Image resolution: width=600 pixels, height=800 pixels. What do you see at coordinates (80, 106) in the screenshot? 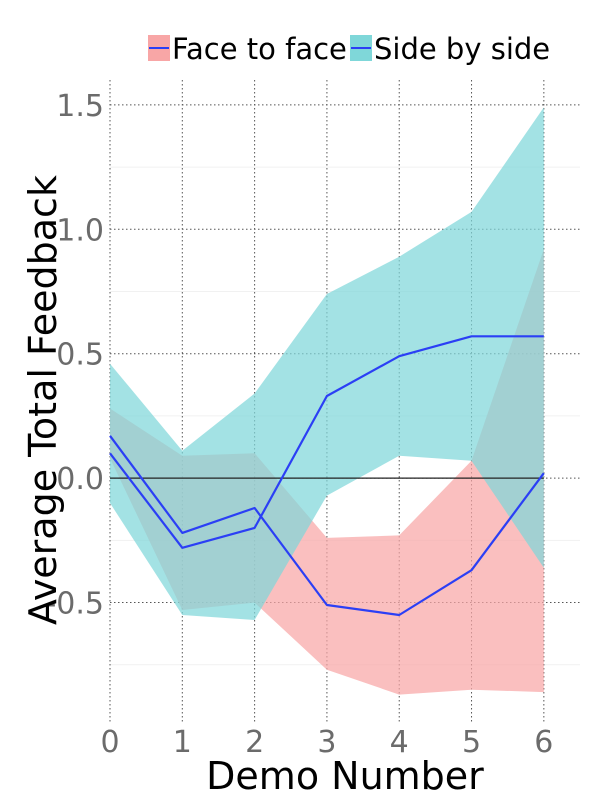
I see `y-tick-label: 1.5` at bounding box center [80, 106].